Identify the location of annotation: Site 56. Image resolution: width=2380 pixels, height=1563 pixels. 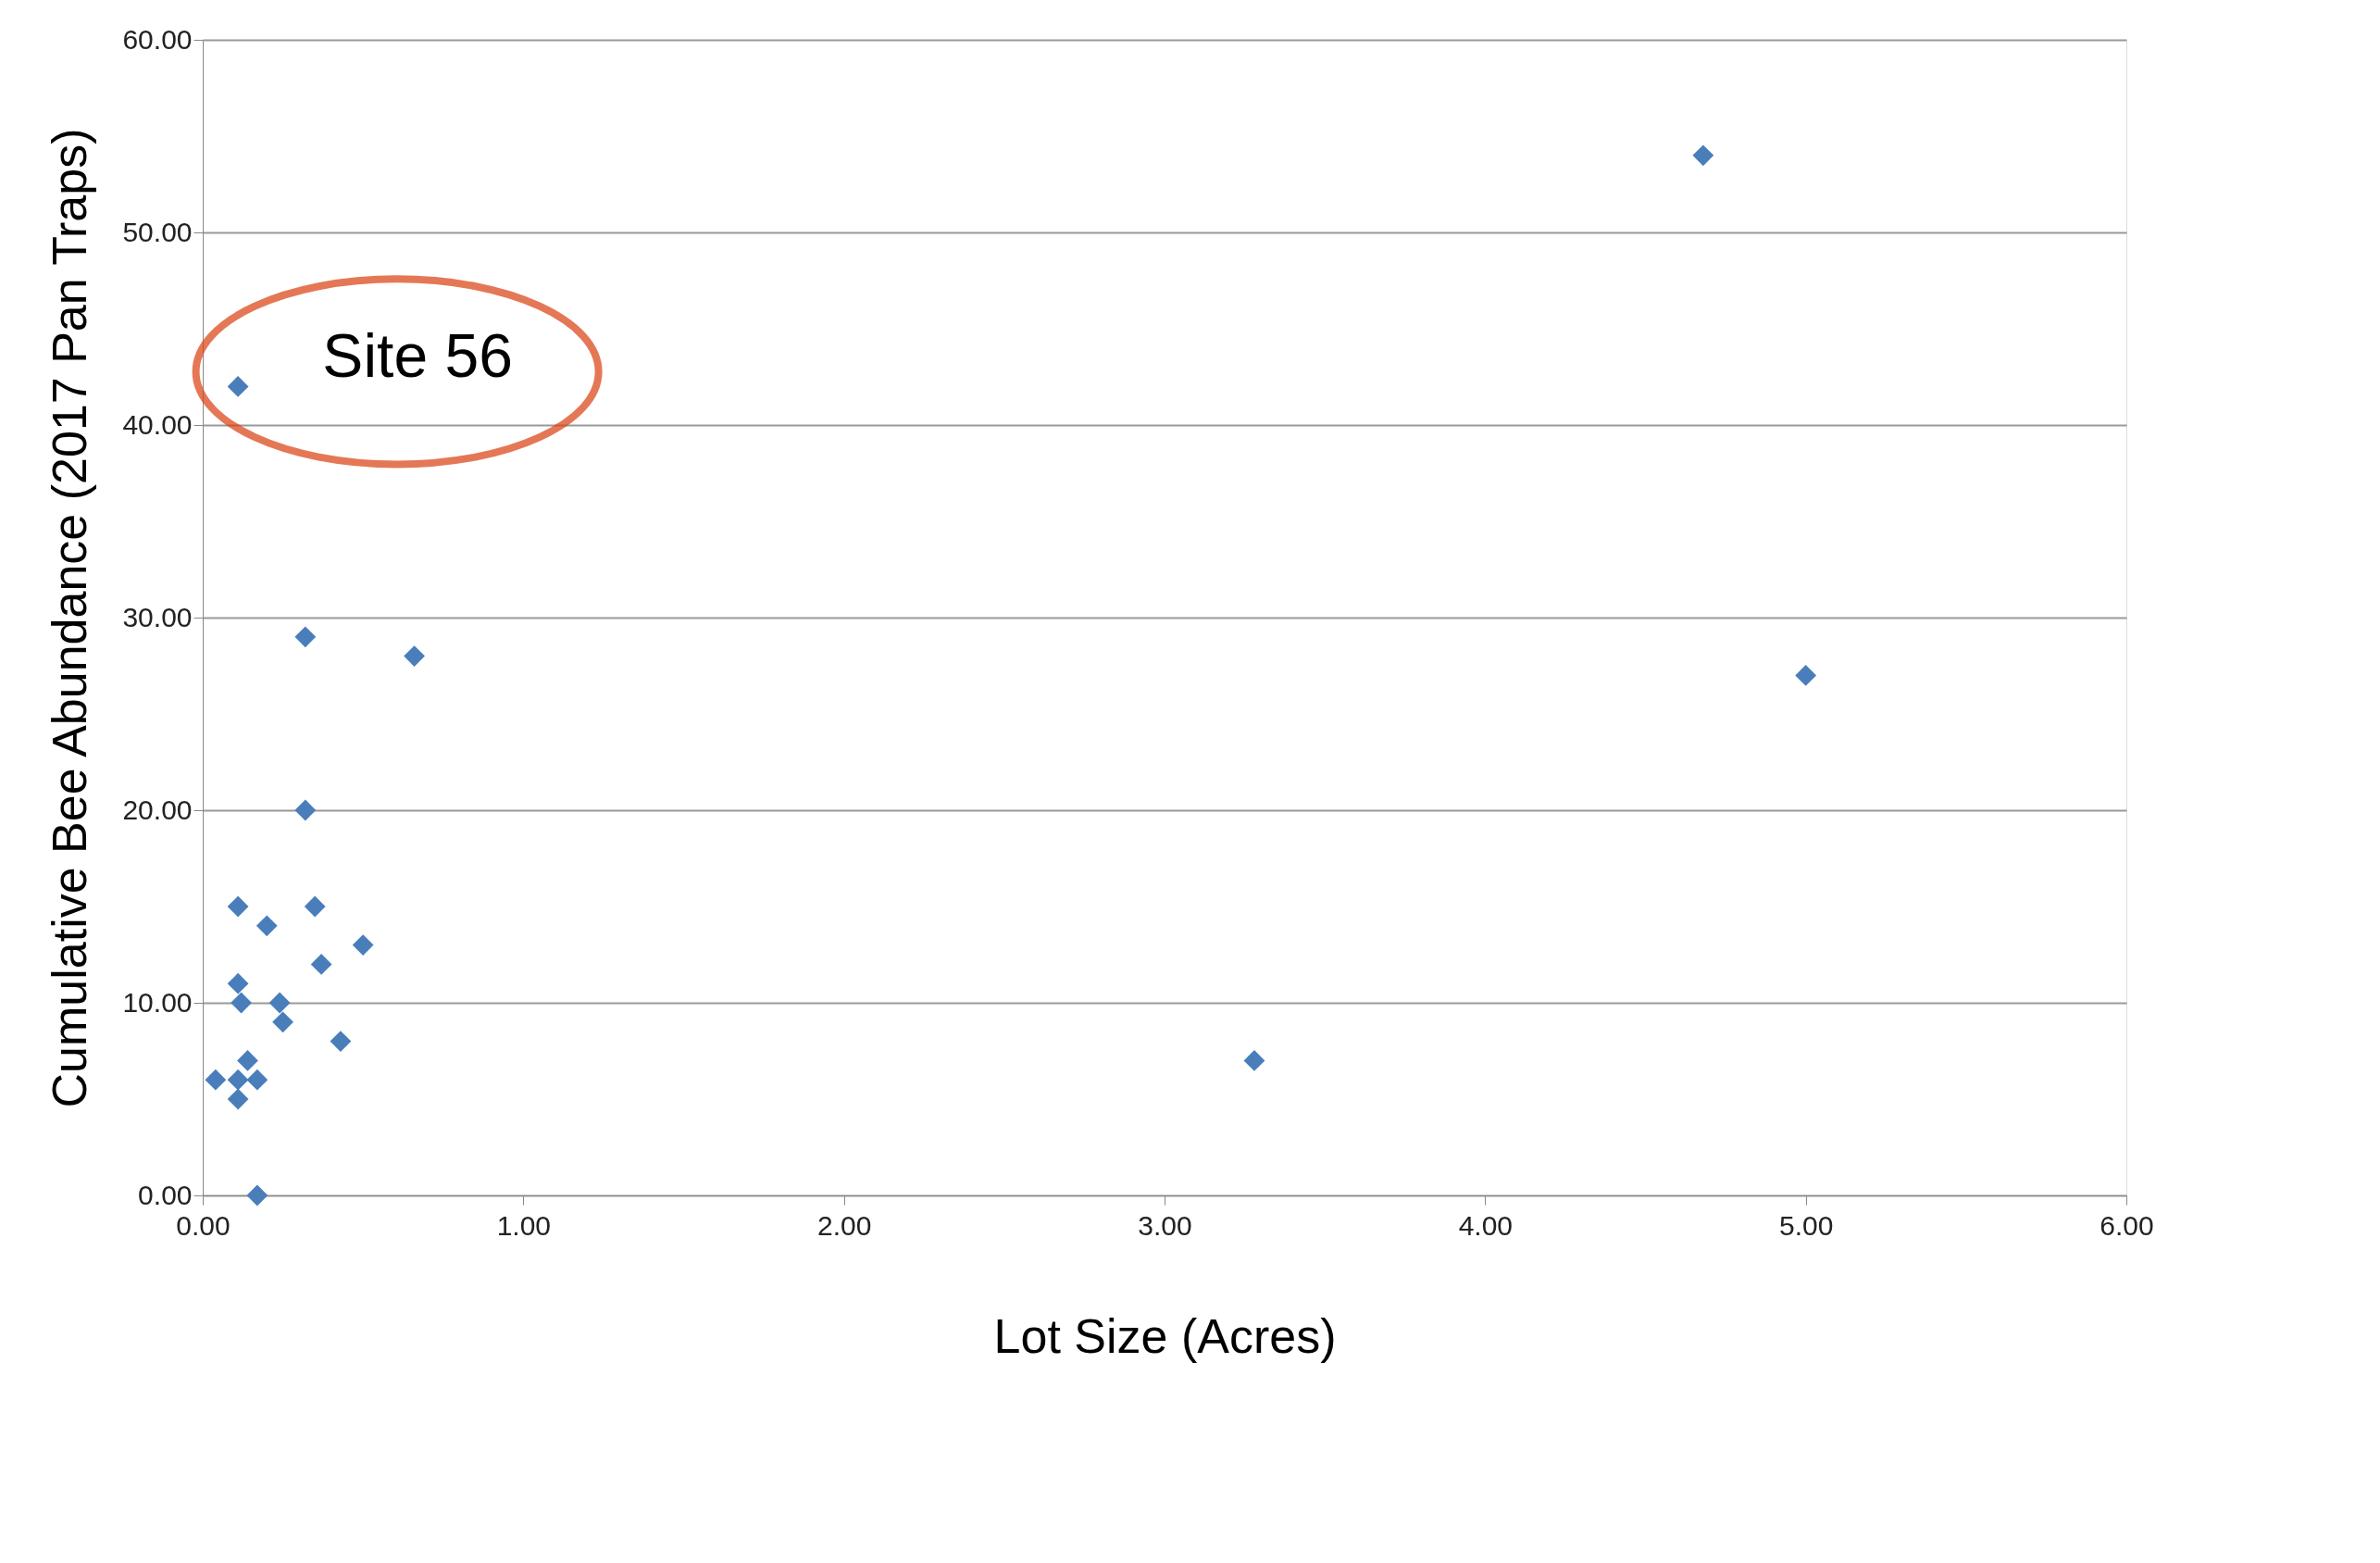
(417, 356).